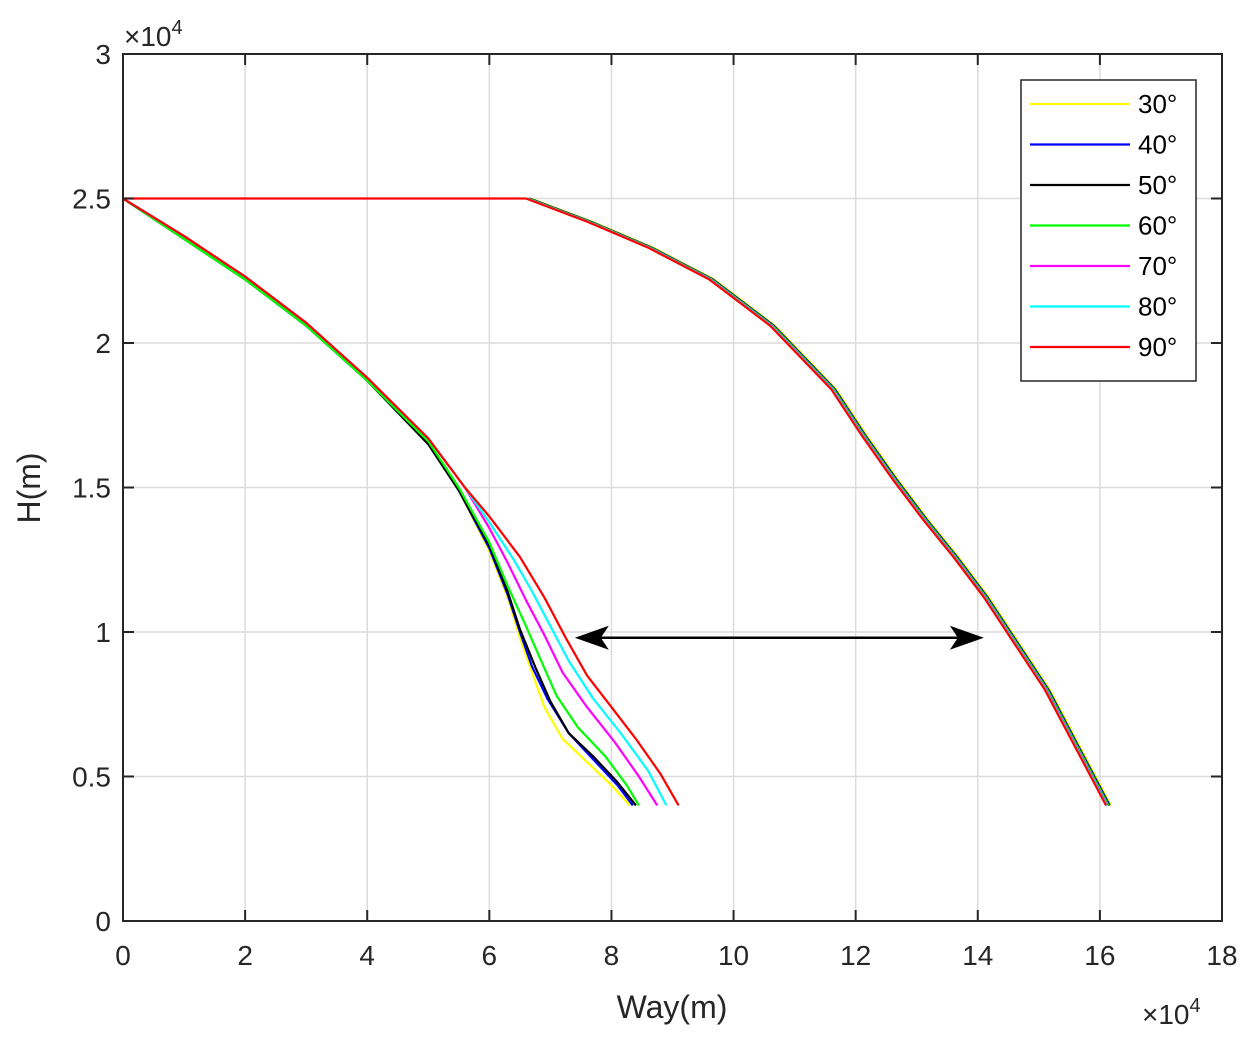 This screenshot has width=1248, height=1041. Describe the element at coordinates (779, 637) in the screenshot. I see `annotation-arrow` at that location.